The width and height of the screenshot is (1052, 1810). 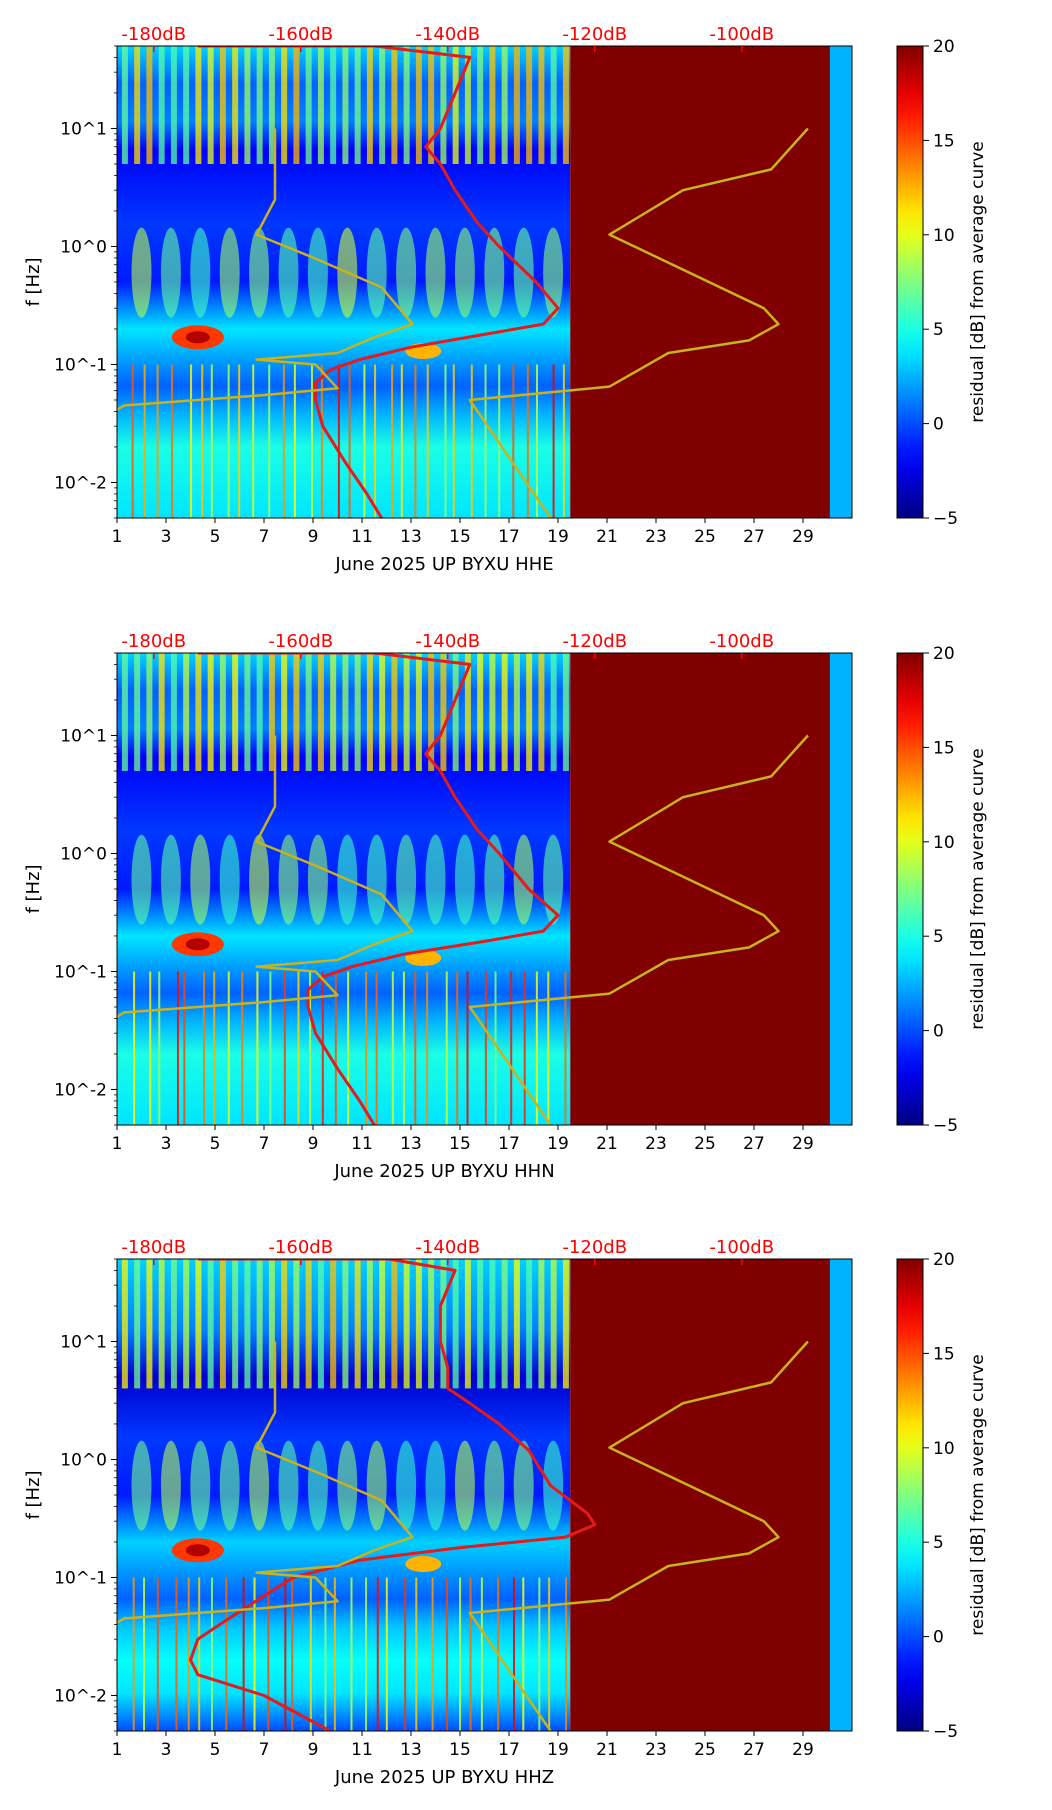 I want to click on x-tick-label: 29, so click(x=803, y=1750).